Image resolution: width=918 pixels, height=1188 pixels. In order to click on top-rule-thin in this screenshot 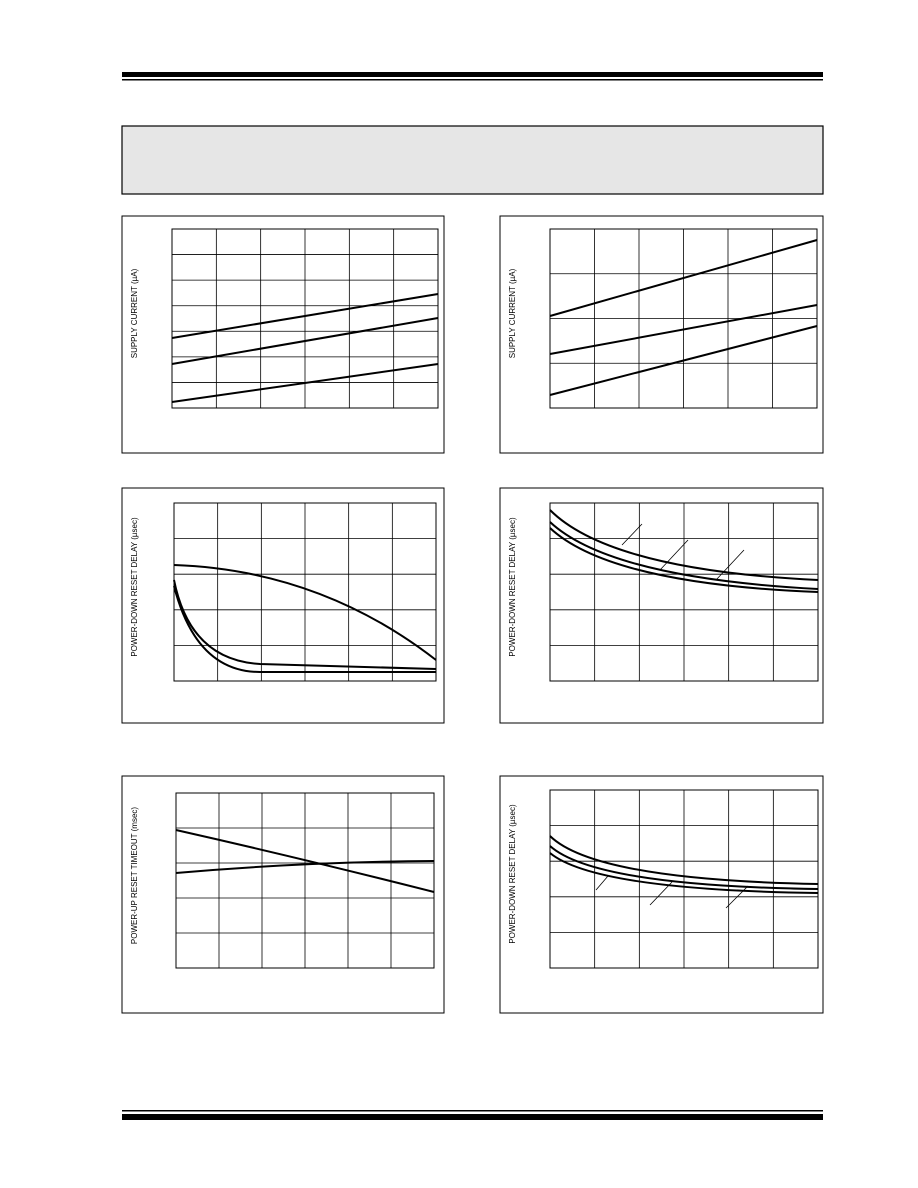, I will do `click(472, 80)`.